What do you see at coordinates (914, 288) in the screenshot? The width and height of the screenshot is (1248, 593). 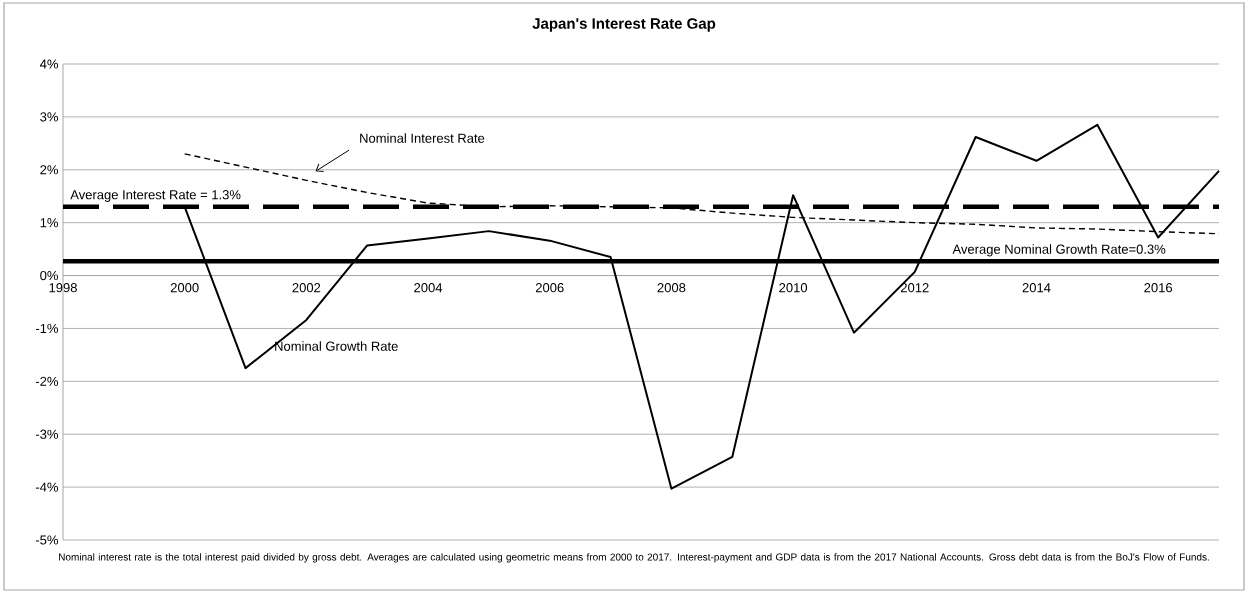 I see `x-tick-label: 2012` at bounding box center [914, 288].